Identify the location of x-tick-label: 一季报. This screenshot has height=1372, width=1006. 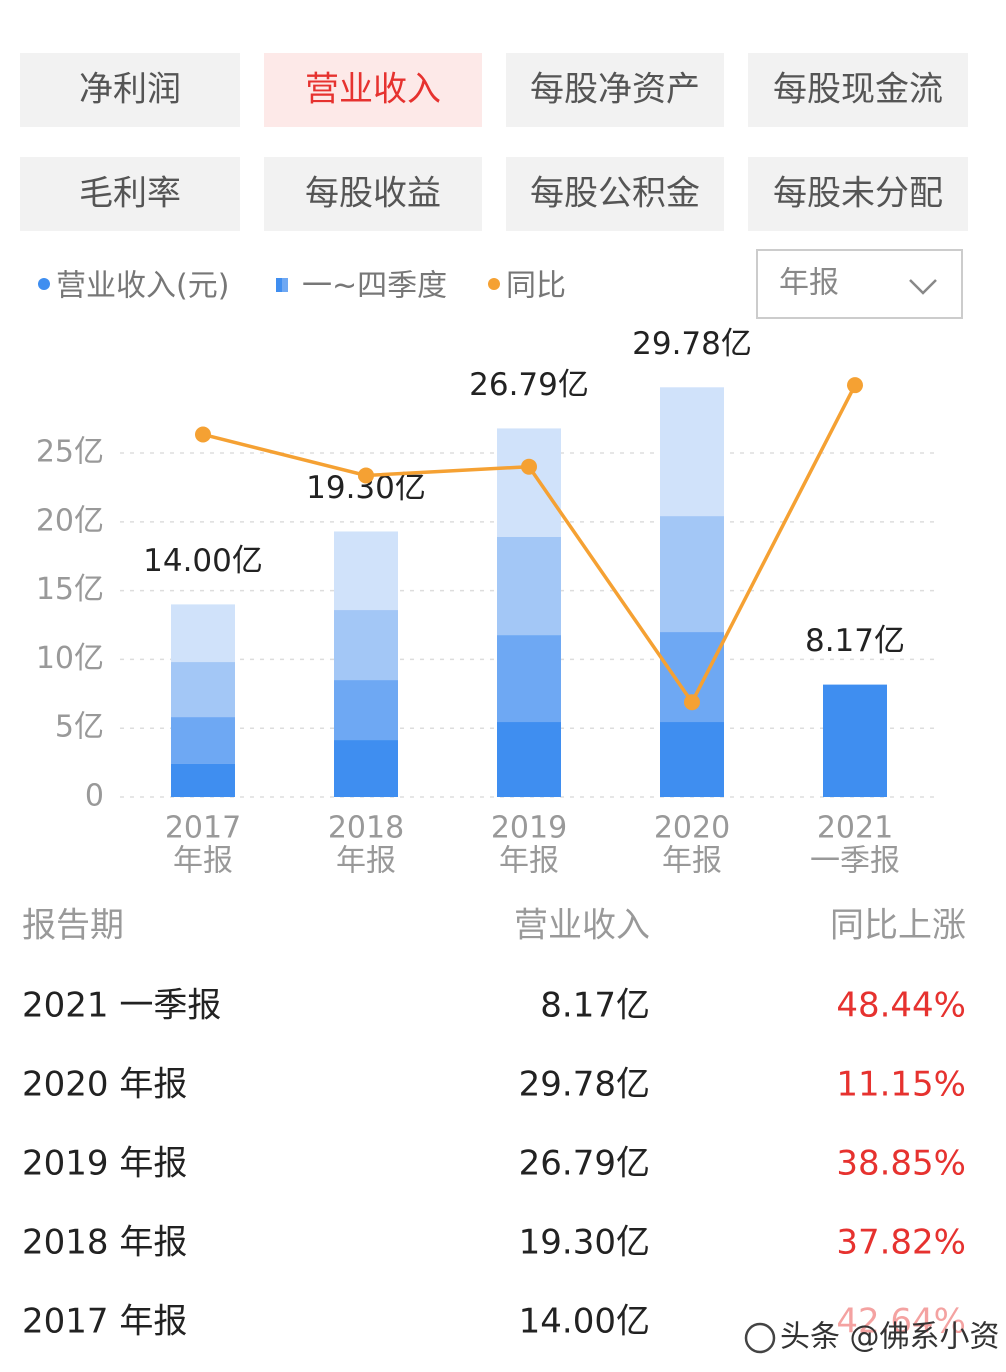
(855, 861).